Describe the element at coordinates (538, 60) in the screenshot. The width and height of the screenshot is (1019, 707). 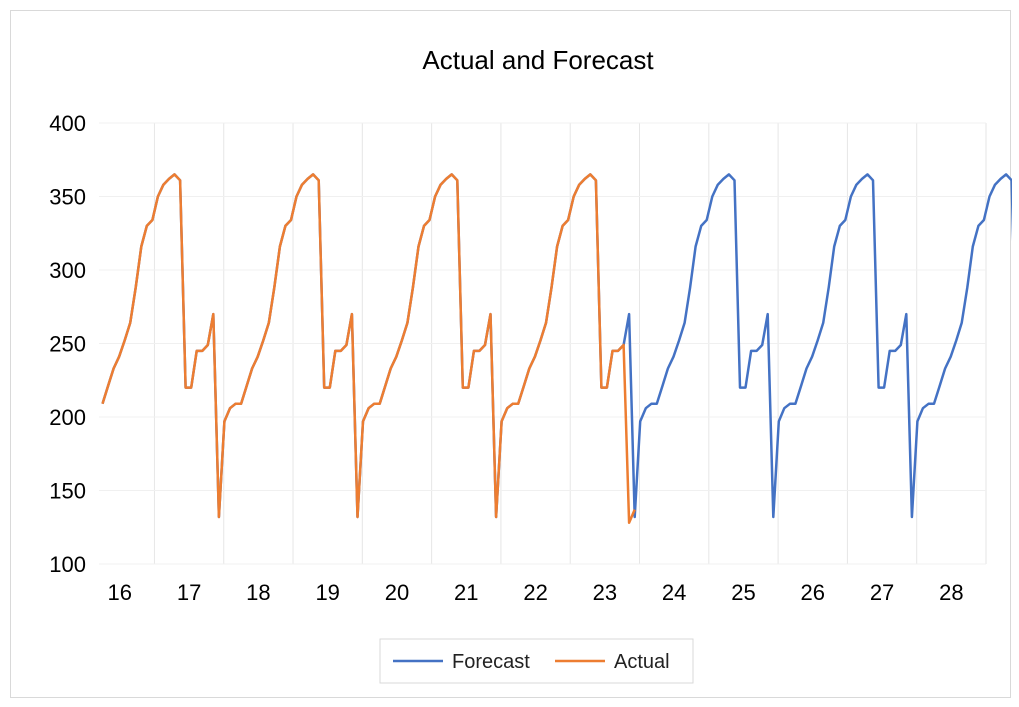
I see `chart-title: Actual and Forecast` at that location.